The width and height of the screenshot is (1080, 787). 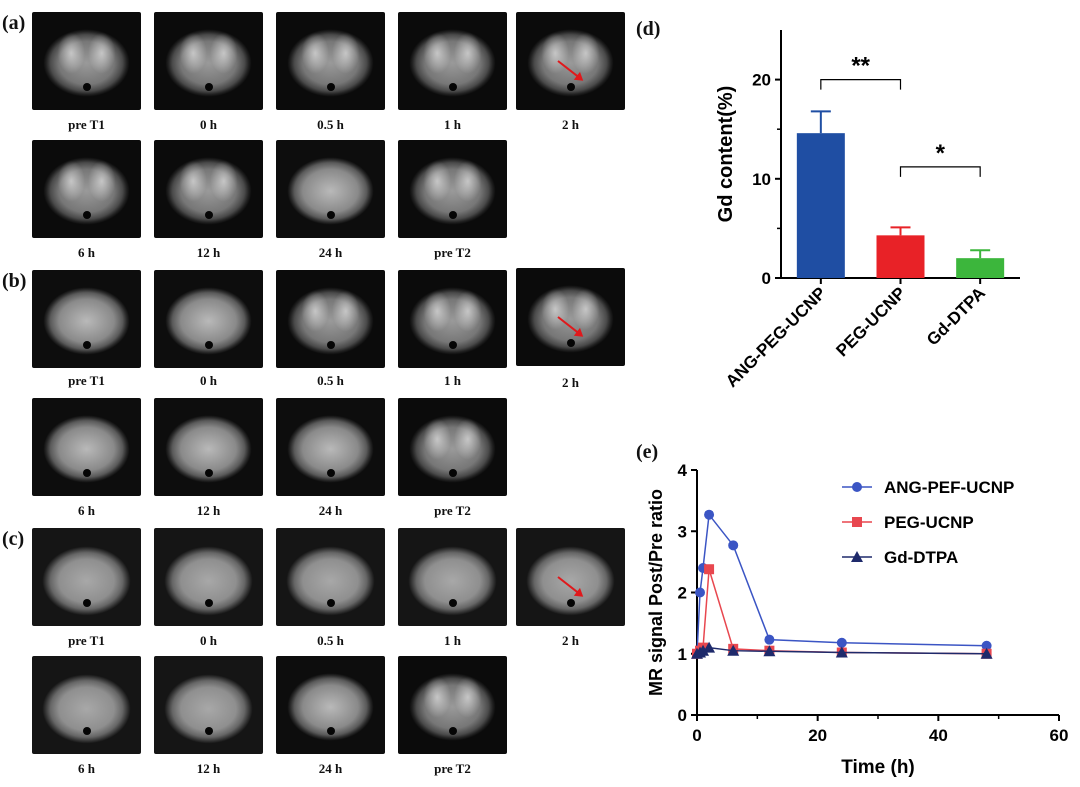 What do you see at coordinates (208, 252) in the screenshot?
I see `caption-a-12h: 12 h` at bounding box center [208, 252].